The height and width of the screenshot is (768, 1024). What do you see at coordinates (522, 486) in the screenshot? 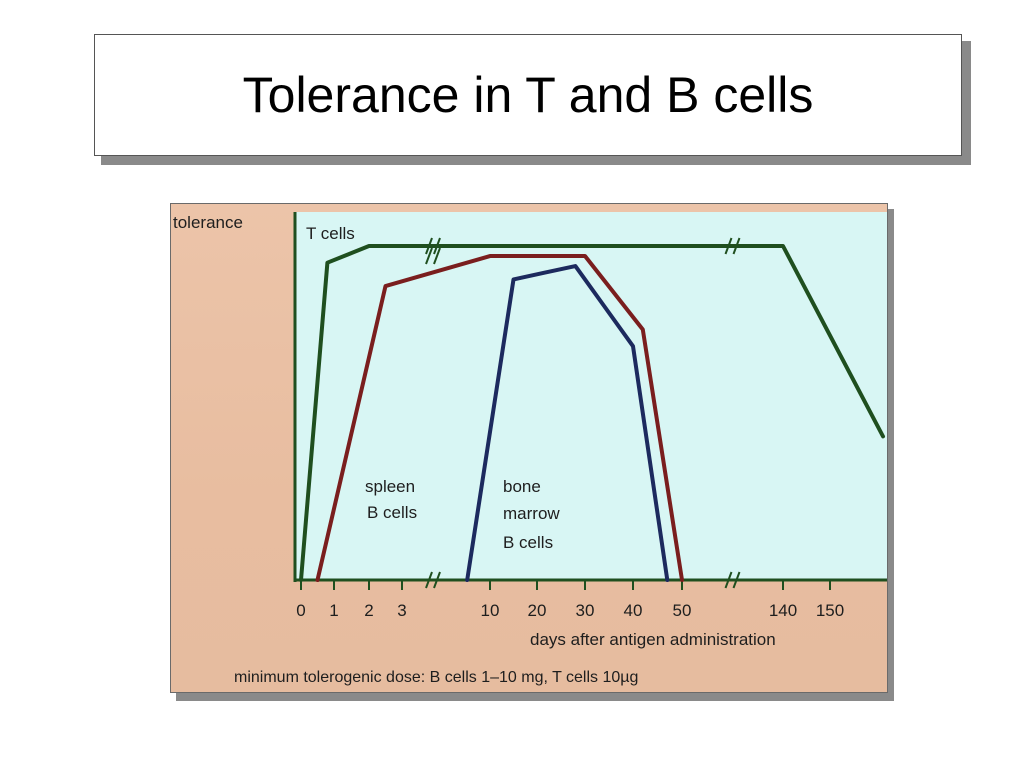
I see `series-label-marrow-line-1: bone` at bounding box center [522, 486].